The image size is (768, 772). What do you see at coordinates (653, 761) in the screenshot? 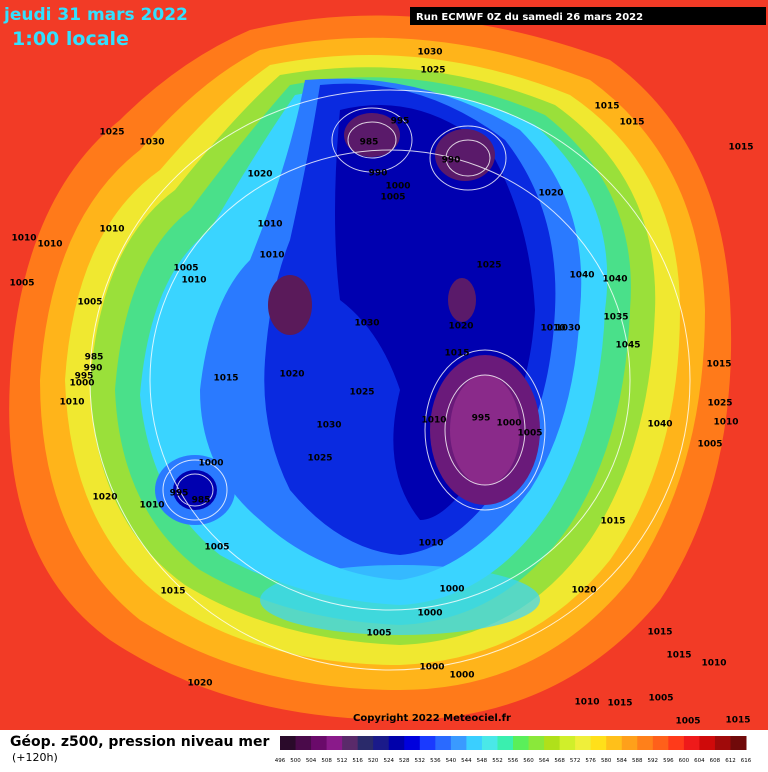
I see `colorbar-tick-label: 592` at bounding box center [653, 761].